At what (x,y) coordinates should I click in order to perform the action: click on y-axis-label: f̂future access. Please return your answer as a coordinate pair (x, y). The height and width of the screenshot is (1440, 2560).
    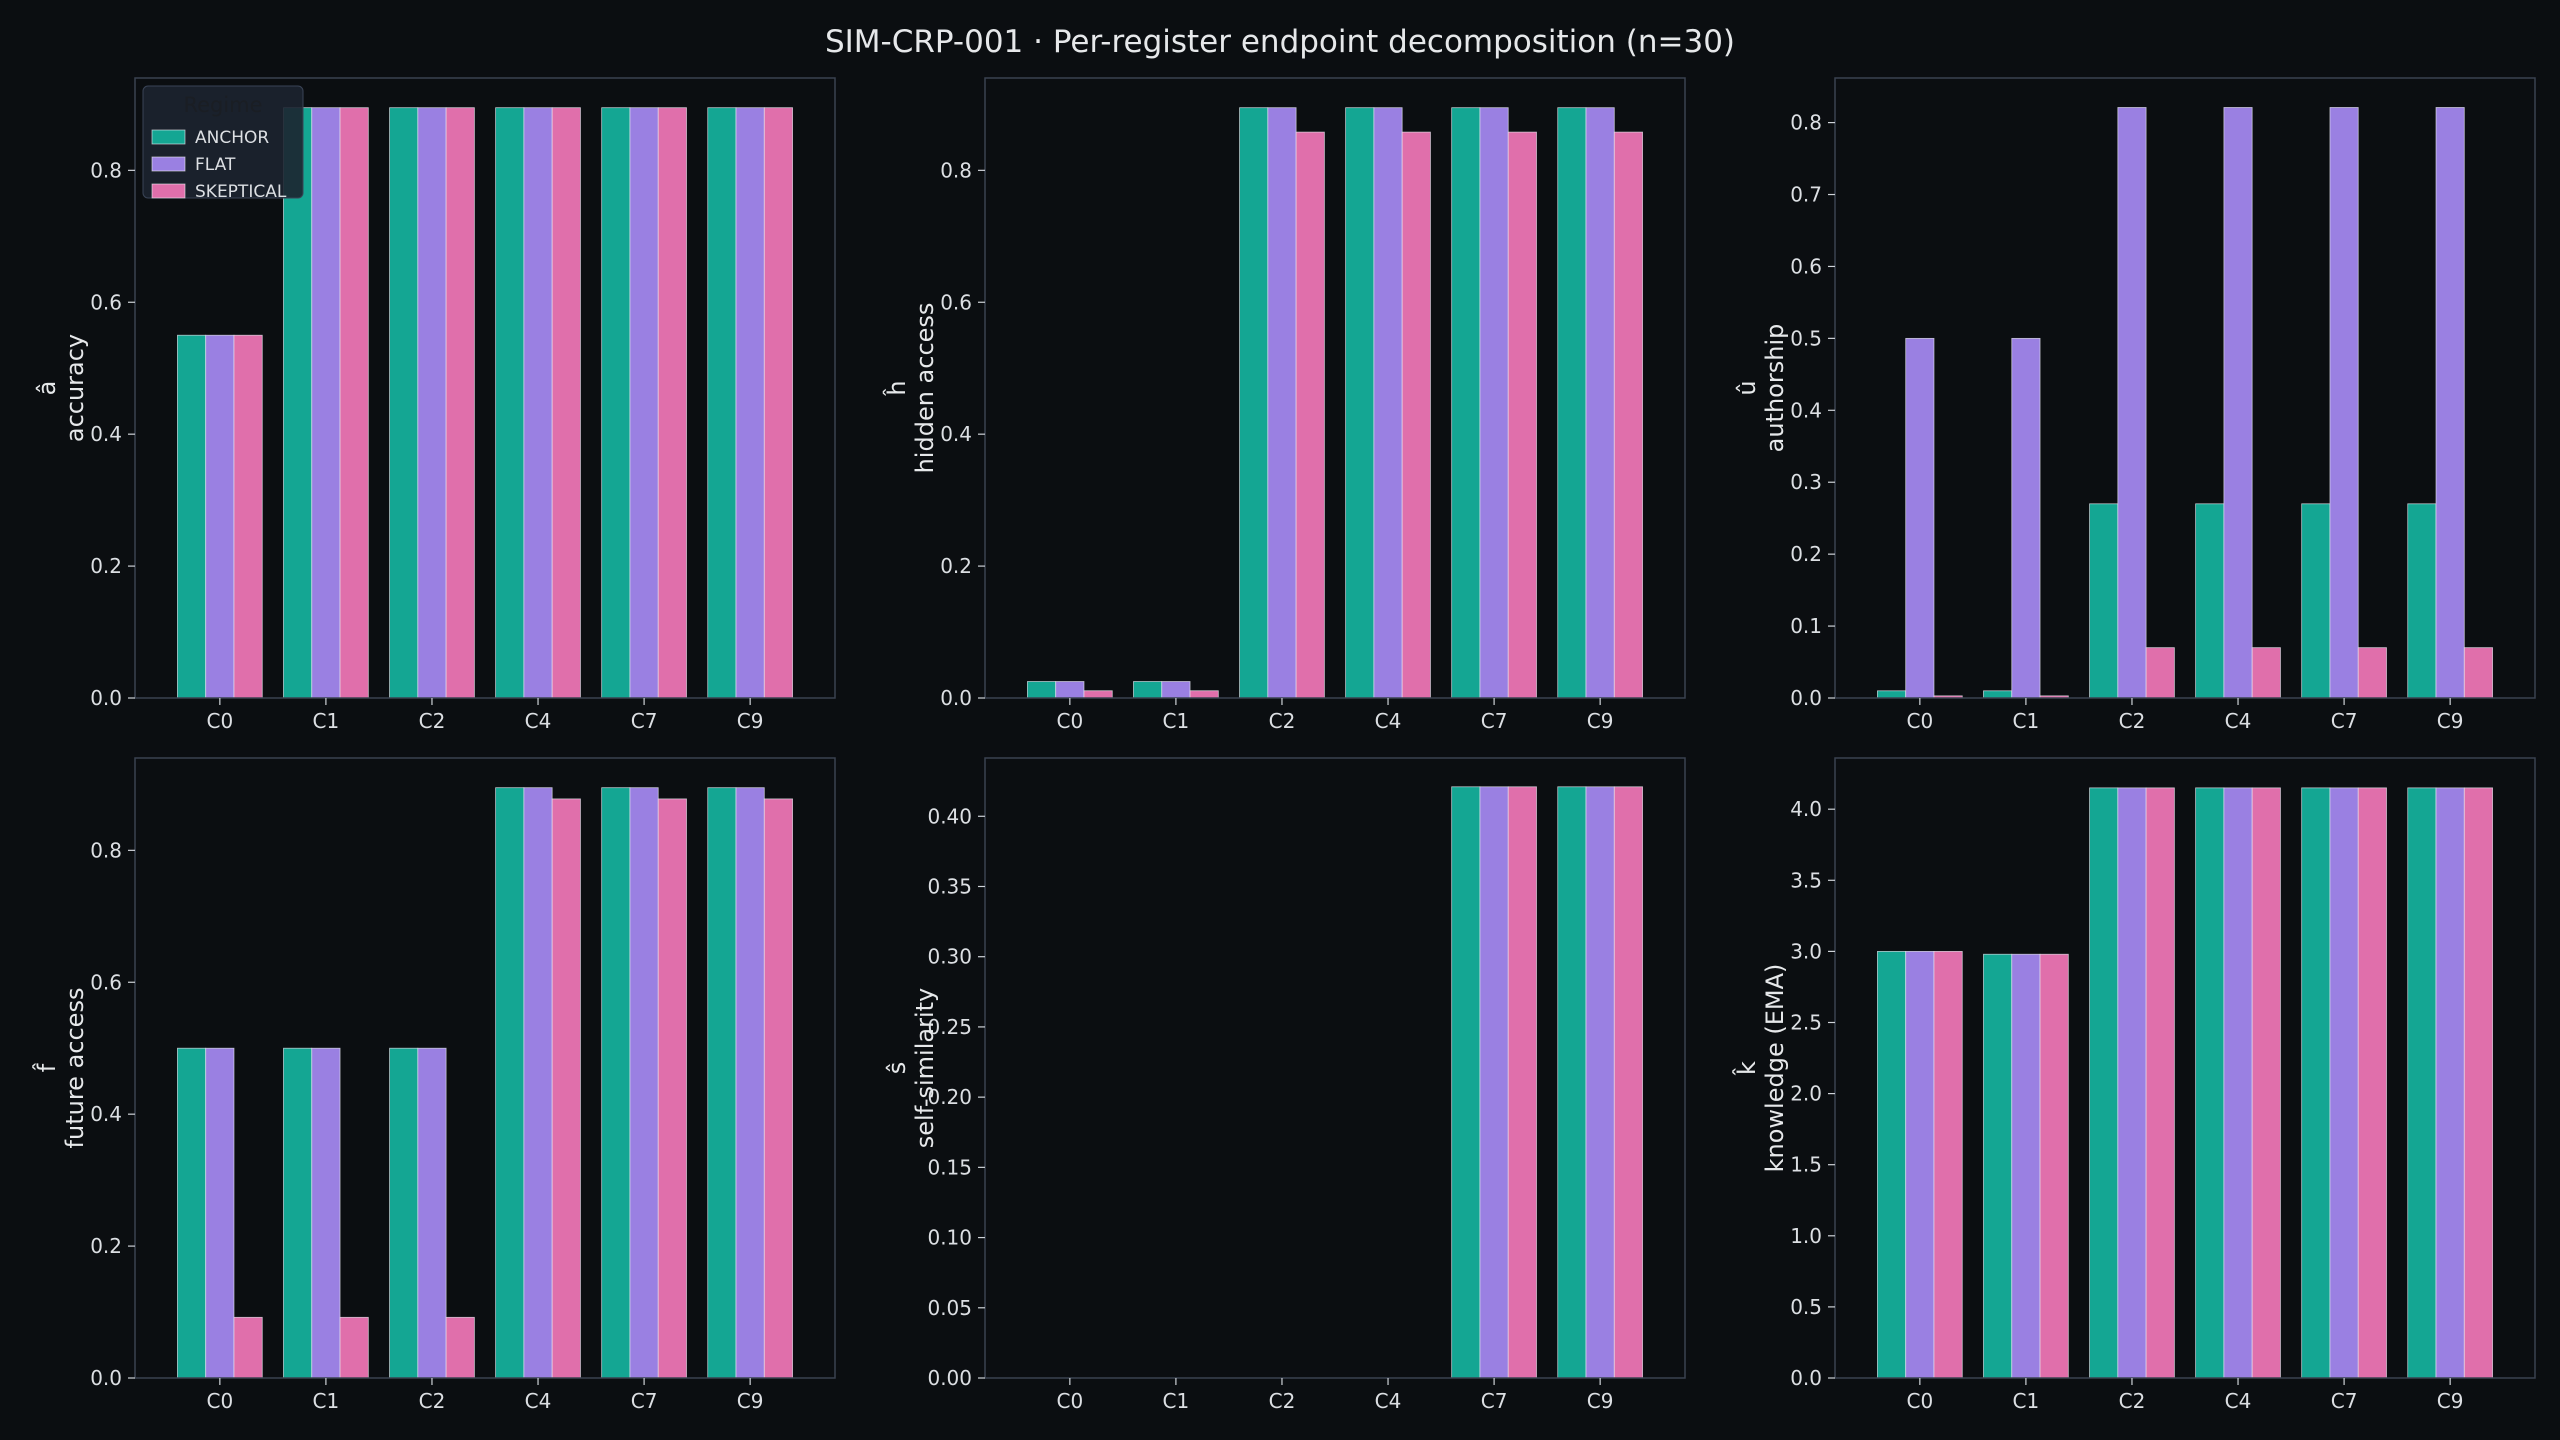
    Looking at the image, I should click on (61, 1068).